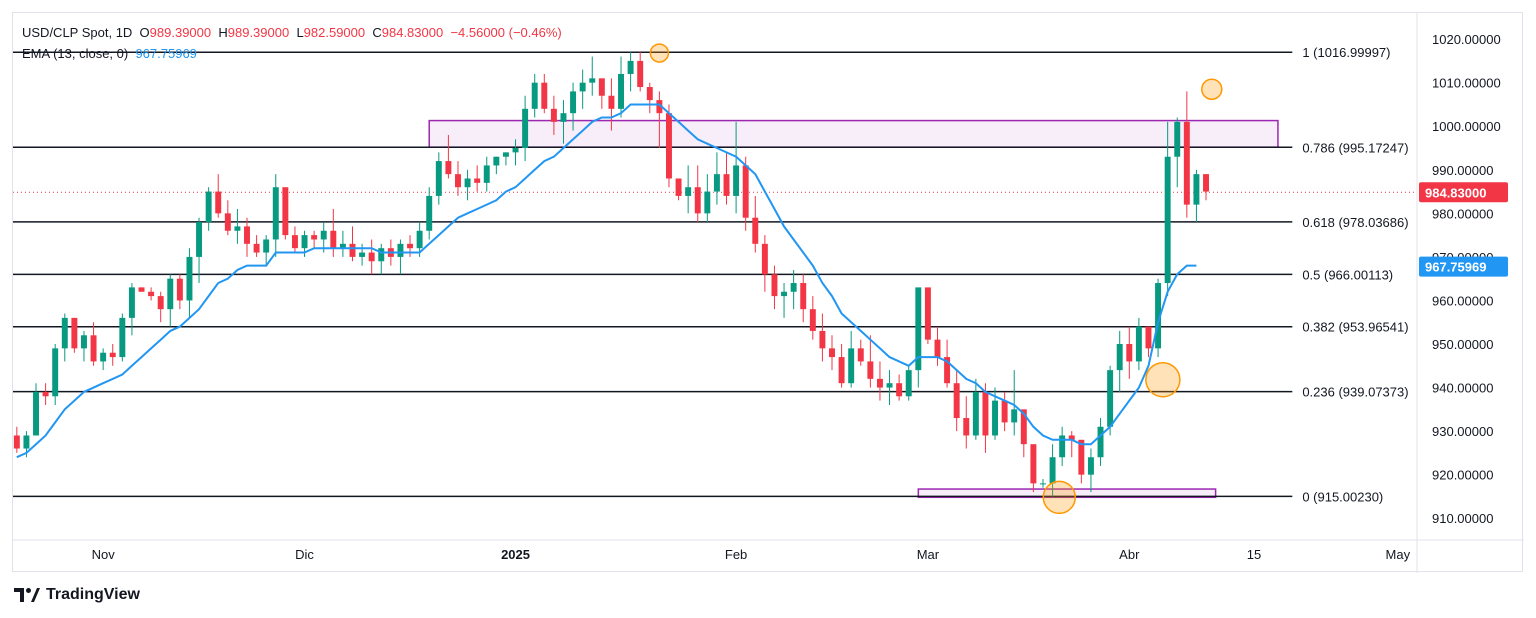  Describe the element at coordinates (1355, 222) in the screenshot. I see `fib-level-label: 0.618 (978.03686)` at that location.